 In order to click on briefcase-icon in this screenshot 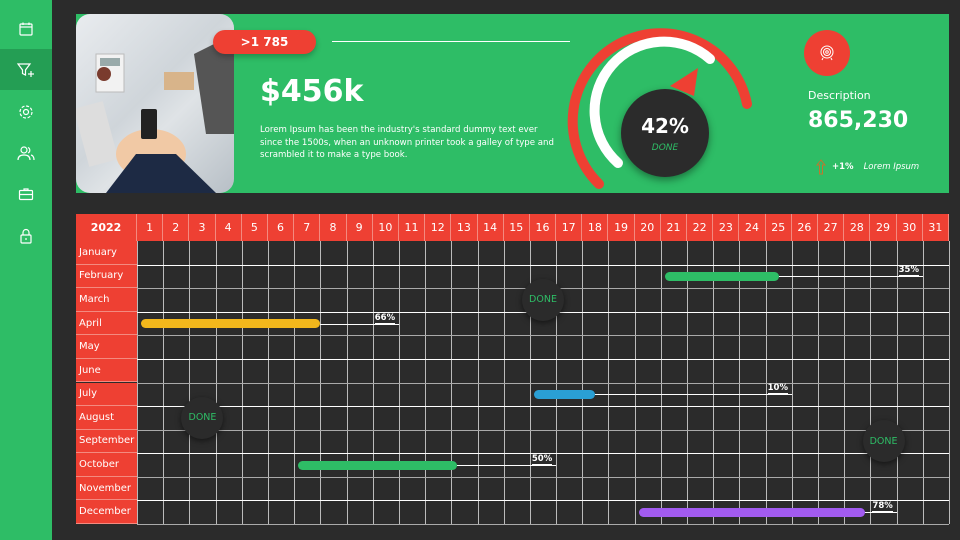, I will do `click(26, 193)`.